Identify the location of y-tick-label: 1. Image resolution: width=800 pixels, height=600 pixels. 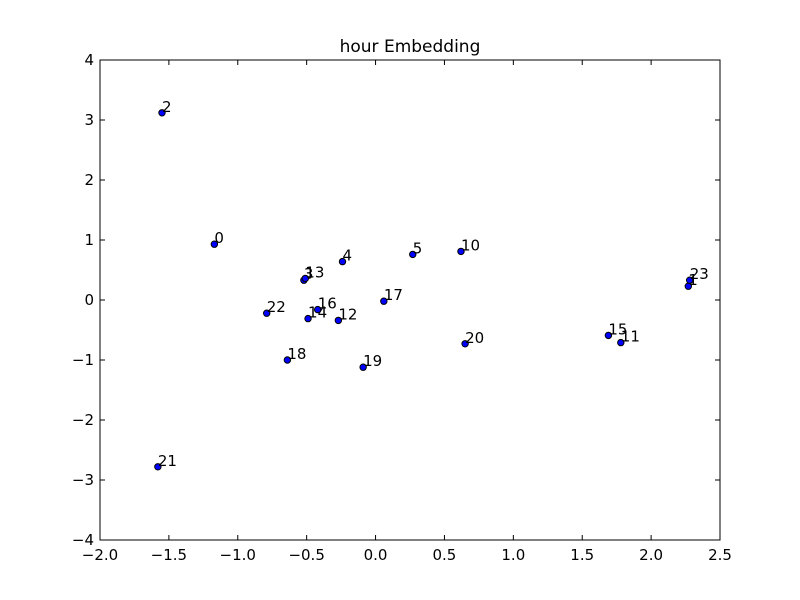
(89, 240).